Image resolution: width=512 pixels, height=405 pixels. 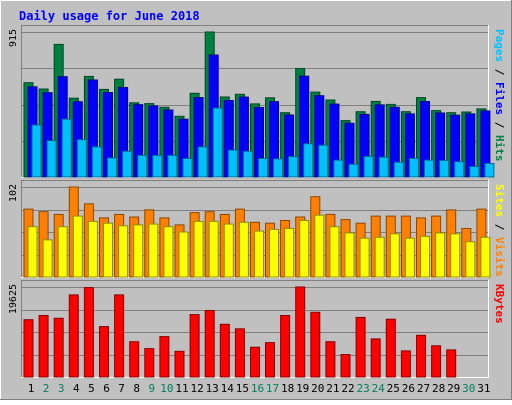 What do you see at coordinates (499, 98) in the screenshot?
I see `legend-item-files: Files` at bounding box center [499, 98].